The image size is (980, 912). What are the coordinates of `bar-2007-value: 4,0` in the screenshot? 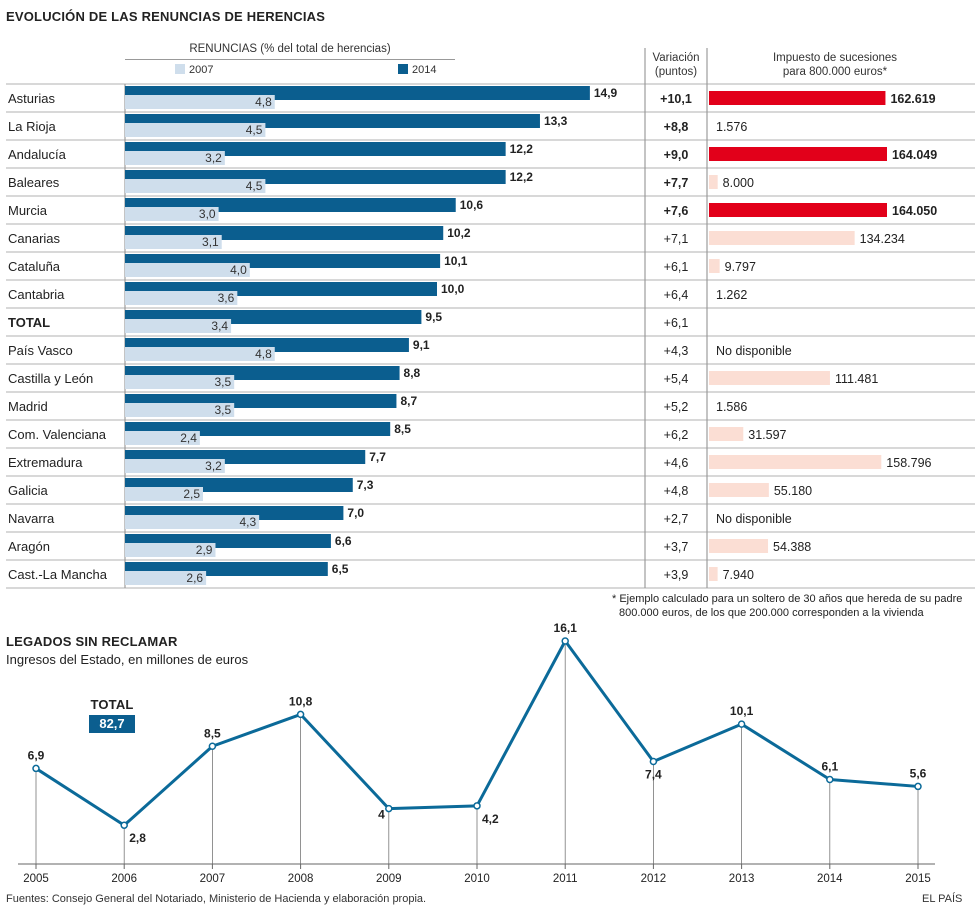 It's located at (238, 270).